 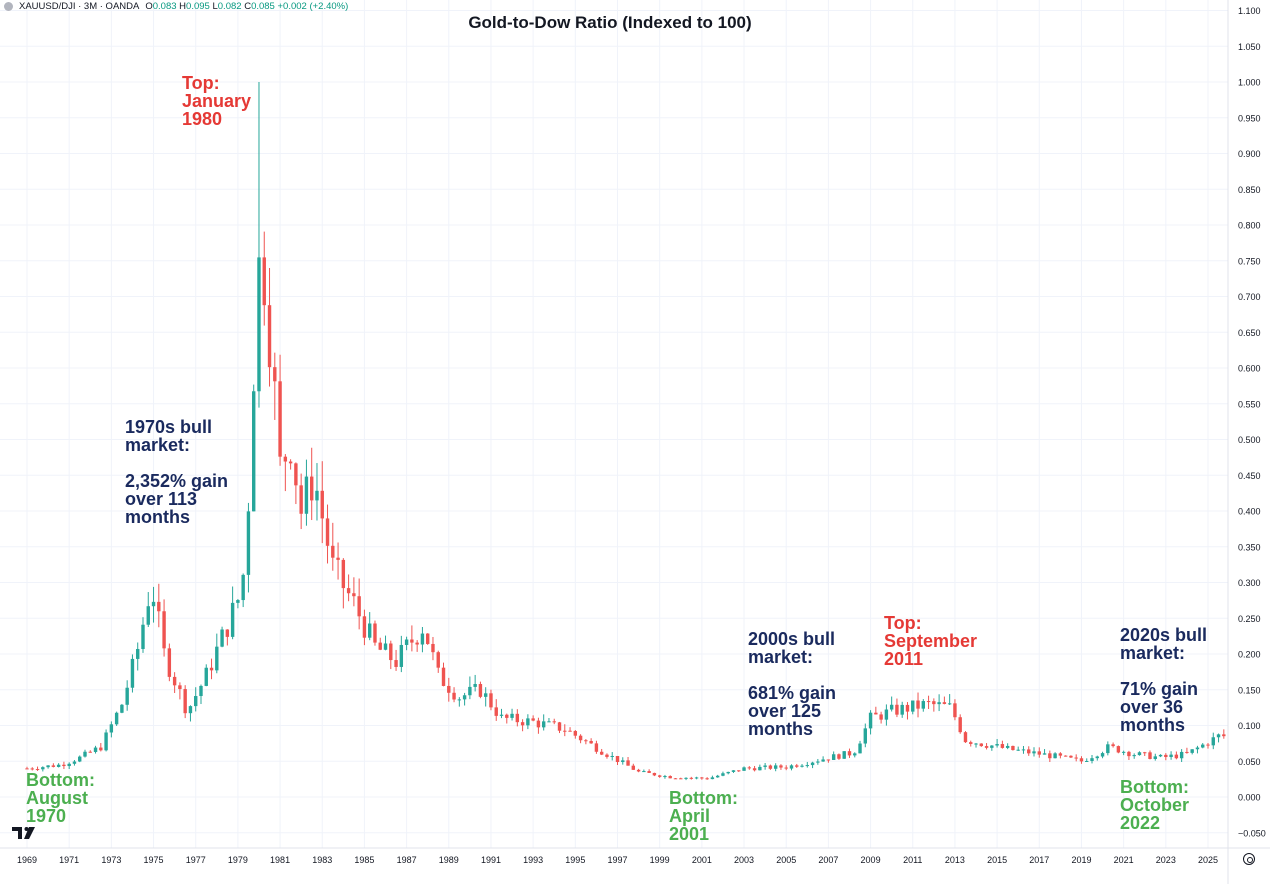 I want to click on chart-title: Gold-to-Dow Ratio (Indexed to 100), so click(x=610, y=22).